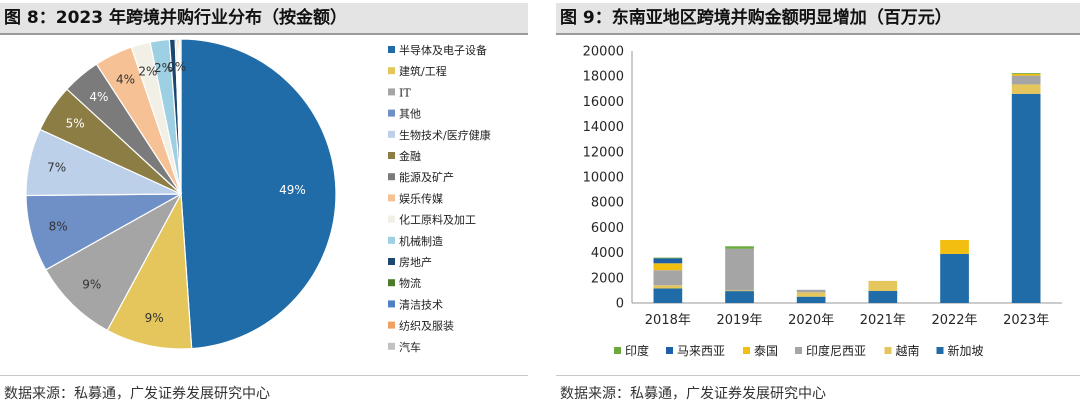  What do you see at coordinates (701, 351) in the screenshot?
I see `legend-entry: 马来西亚` at bounding box center [701, 351].